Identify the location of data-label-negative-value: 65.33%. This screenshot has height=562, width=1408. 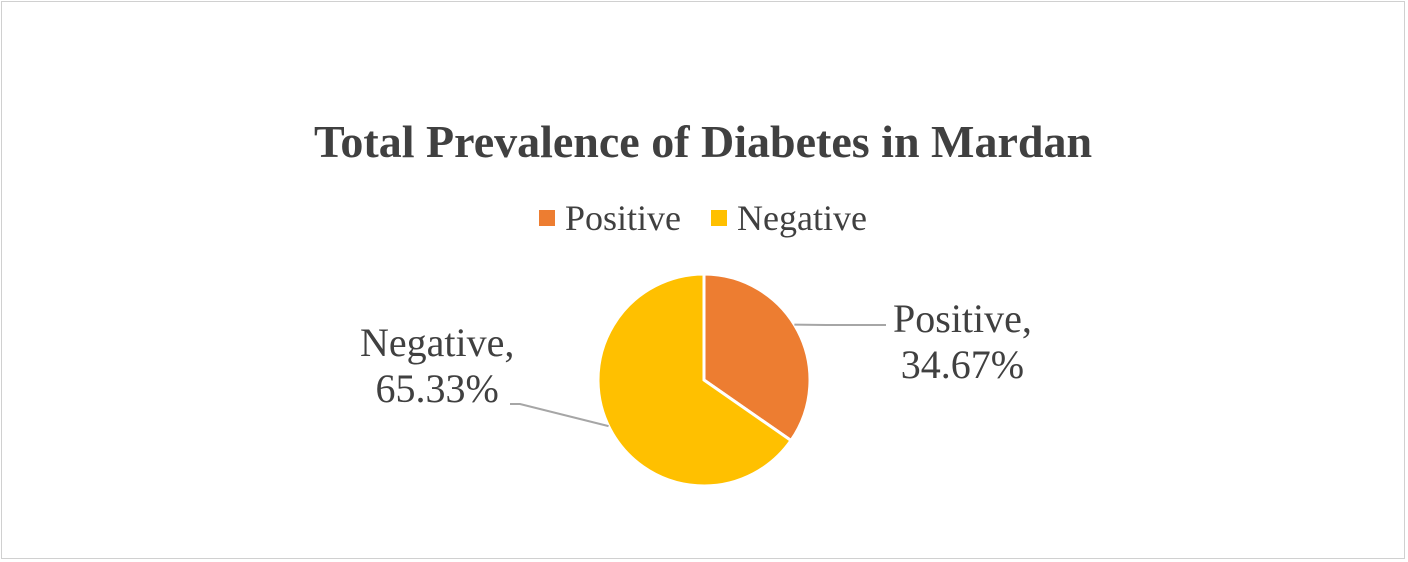
(437, 388).